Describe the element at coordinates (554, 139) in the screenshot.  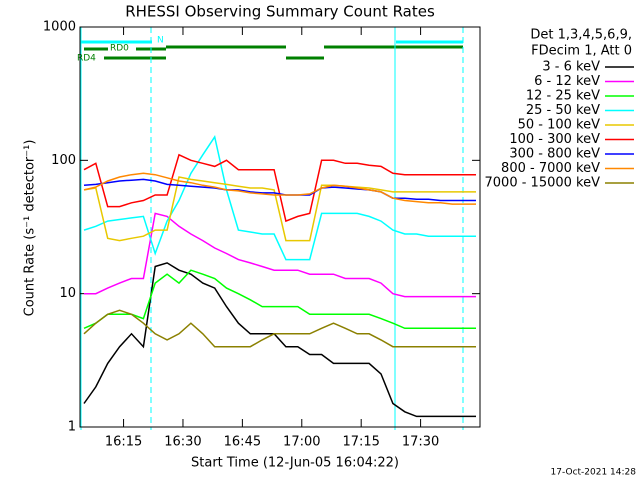
I see `legend-label: 100 - 300 keV` at that location.